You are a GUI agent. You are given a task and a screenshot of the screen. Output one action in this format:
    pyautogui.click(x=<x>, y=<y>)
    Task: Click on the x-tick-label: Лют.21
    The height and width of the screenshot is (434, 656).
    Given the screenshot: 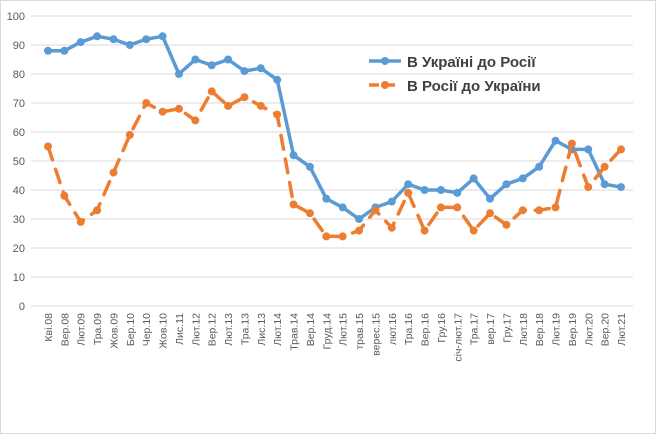 What is the action you would take?
    pyautogui.click(x=622, y=329)
    